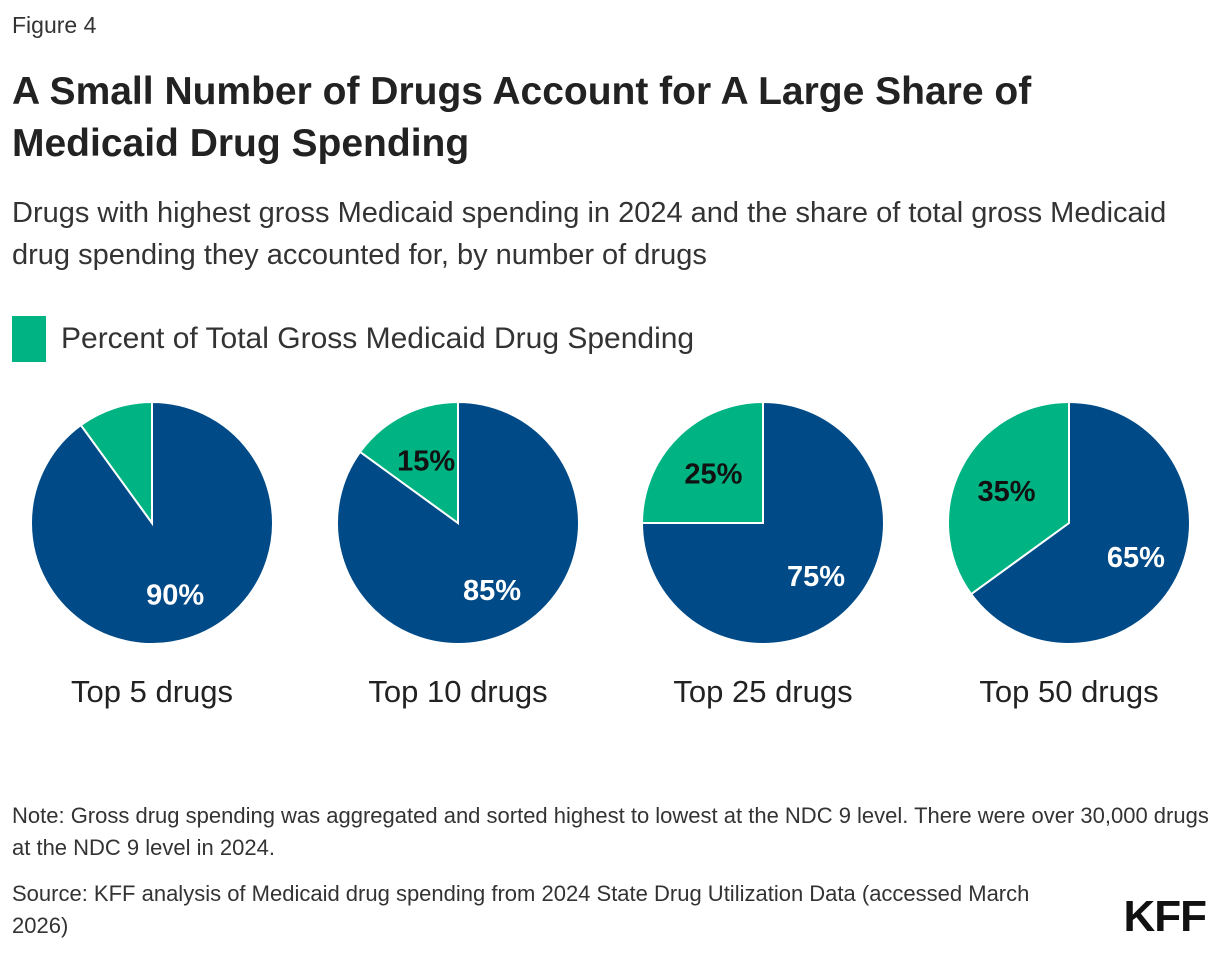  I want to click on category-label-top-5-drugs: Top 5 drugs, so click(152, 691).